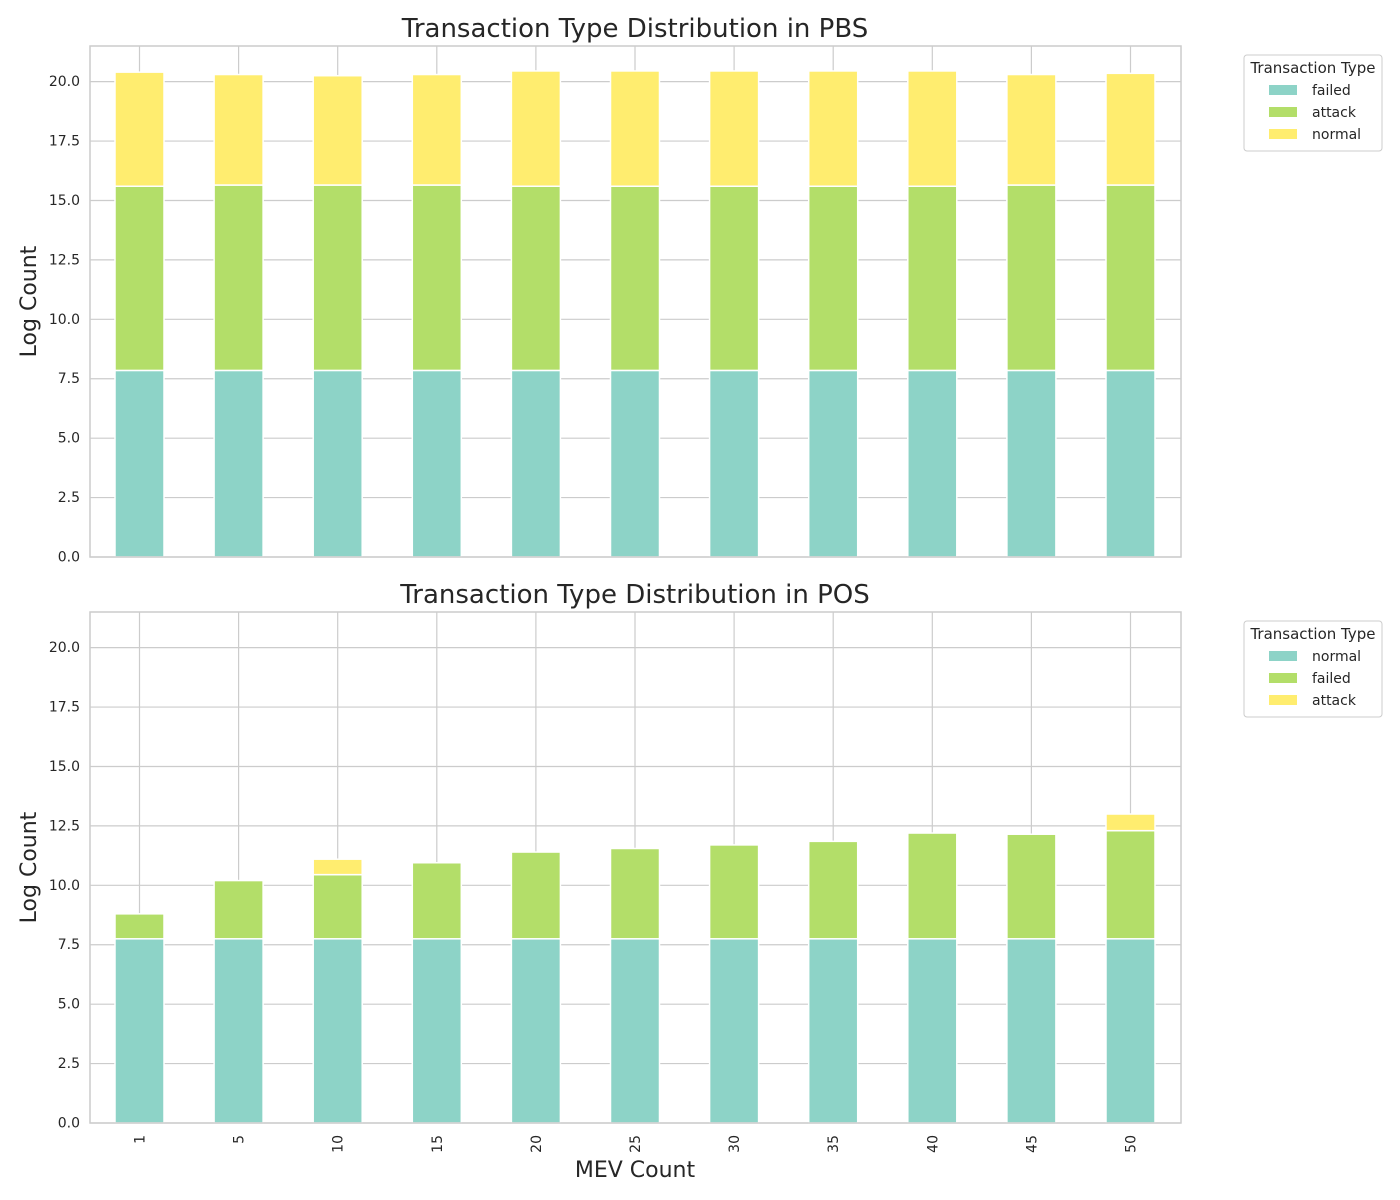 This screenshot has width=1400, height=1200. I want to click on y-tick-label: 0.0, so click(69, 558).